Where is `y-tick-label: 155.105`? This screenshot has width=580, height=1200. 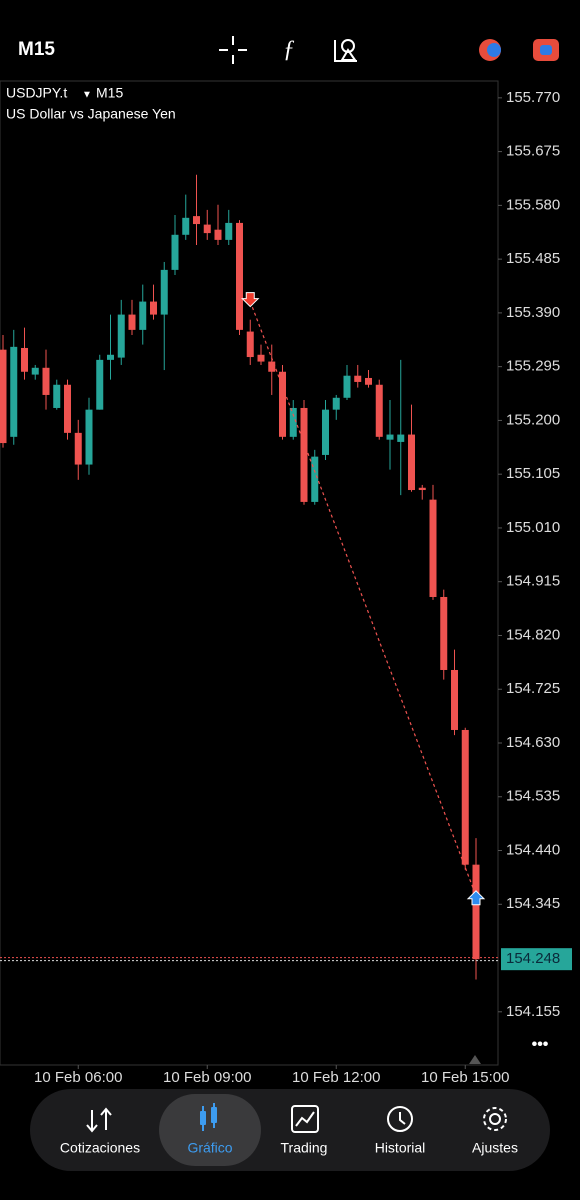
y-tick-label: 155.105 is located at coordinates (533, 473).